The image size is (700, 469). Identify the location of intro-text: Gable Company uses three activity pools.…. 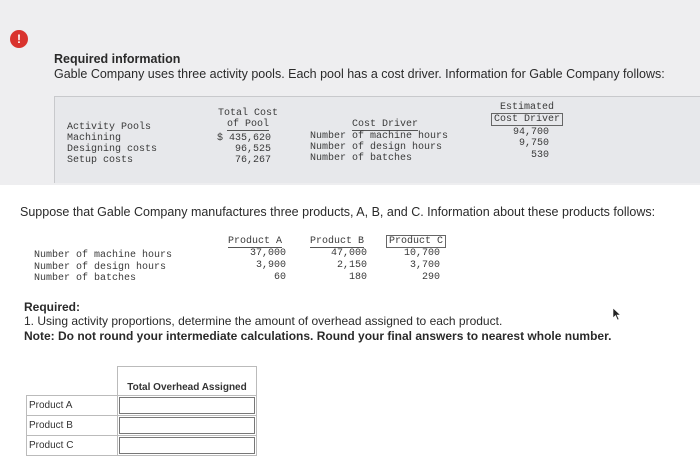
(359, 74).